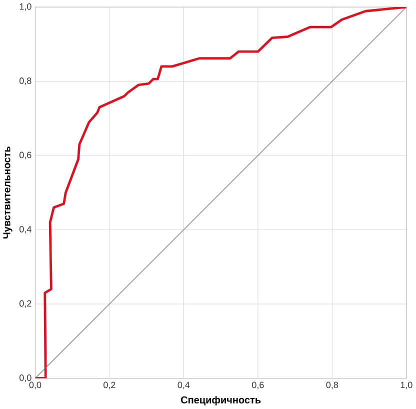  What do you see at coordinates (110, 386) in the screenshot?
I see `x-tick-label: 0,2` at bounding box center [110, 386].